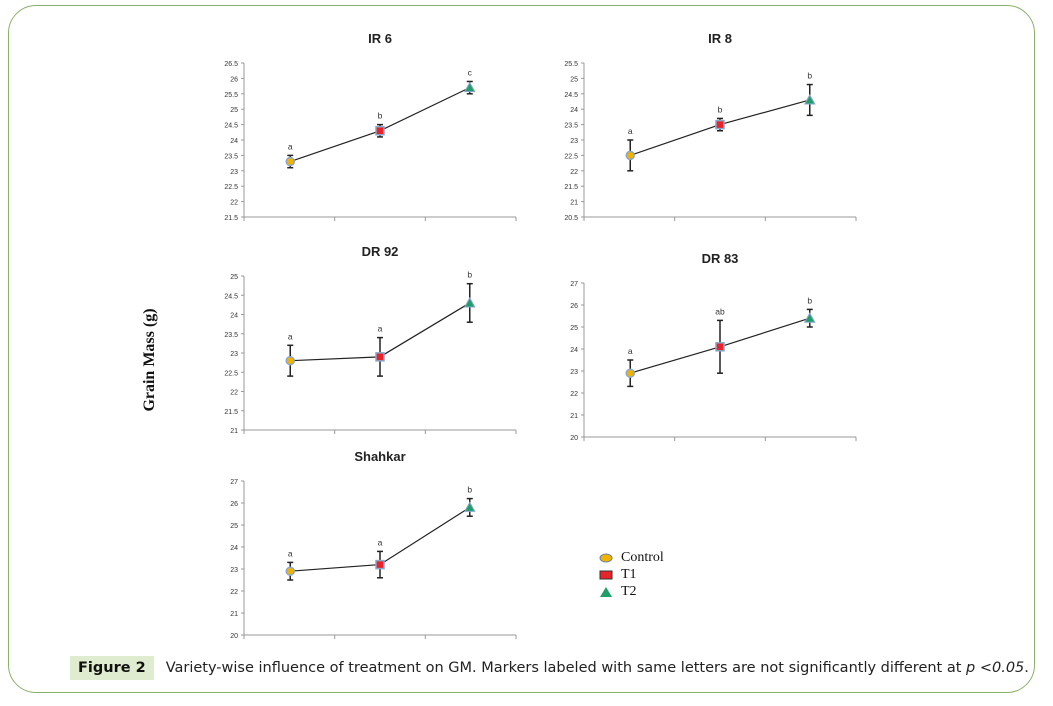  Describe the element at coordinates (370, 339) in the screenshot. I see `chart-dr92-svg: DR 92 21 21.5 22 22.5 23 23.5 24 24.5 25 a a b` at that location.